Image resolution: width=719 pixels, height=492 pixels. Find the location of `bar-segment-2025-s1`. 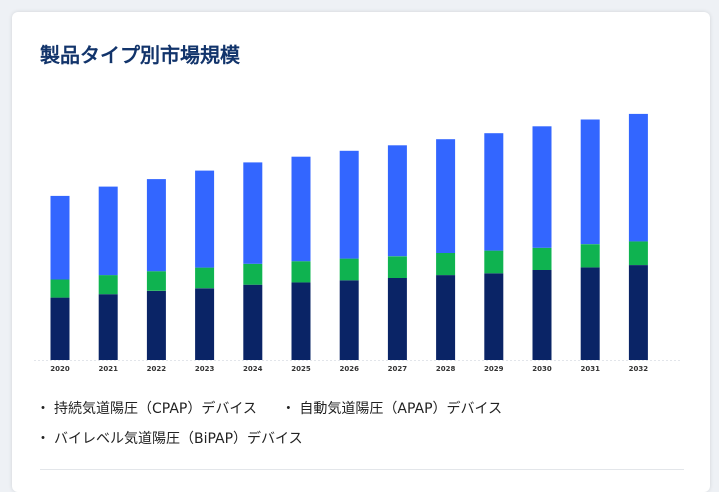

bar-segment-2025-s1 is located at coordinates (301, 272).